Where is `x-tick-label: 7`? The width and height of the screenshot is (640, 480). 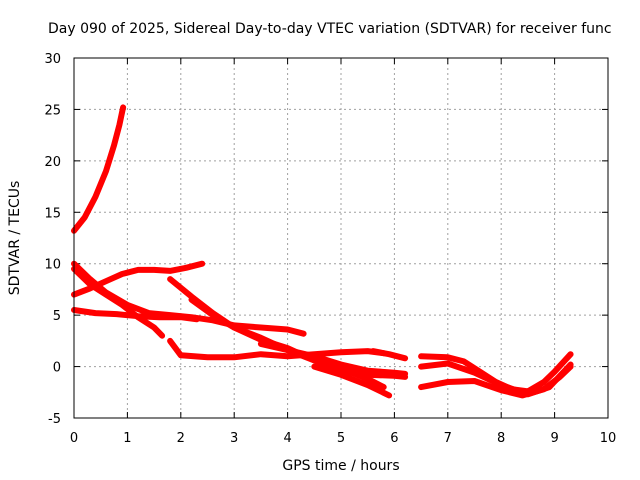
x-tick-label: 7 is located at coordinates (448, 438).